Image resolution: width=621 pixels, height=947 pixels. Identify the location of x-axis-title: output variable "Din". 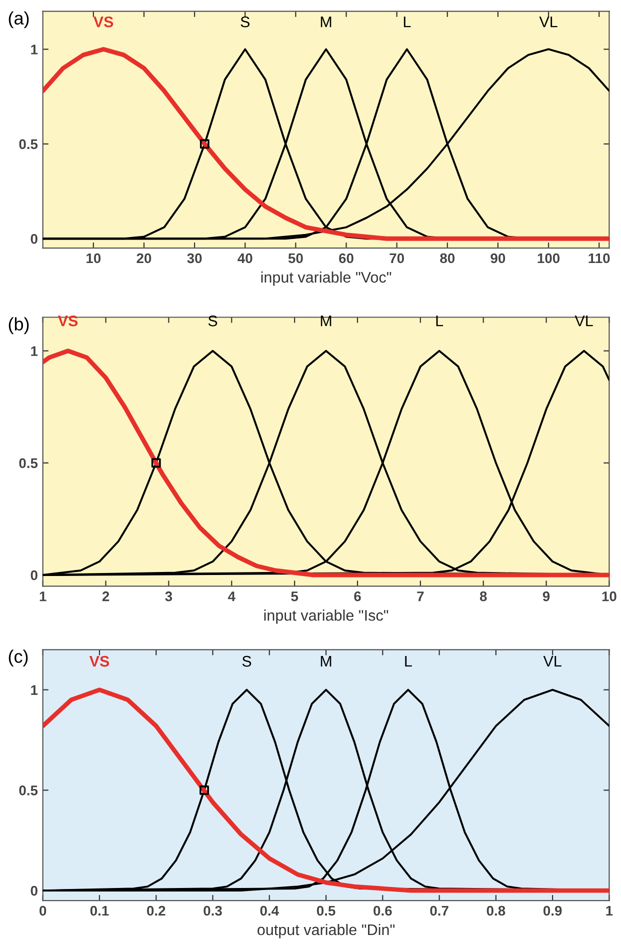
(326, 931).